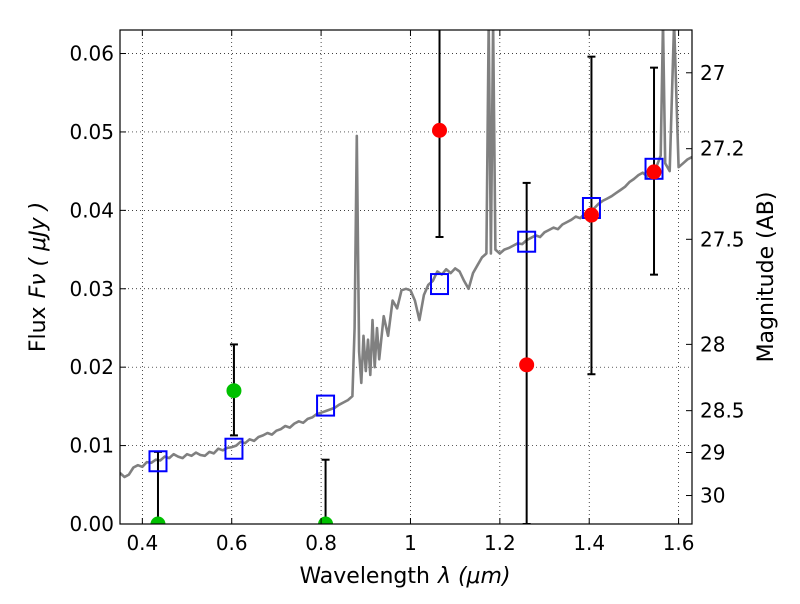  I want to click on y2-tick-label: 28.5, so click(722, 411).